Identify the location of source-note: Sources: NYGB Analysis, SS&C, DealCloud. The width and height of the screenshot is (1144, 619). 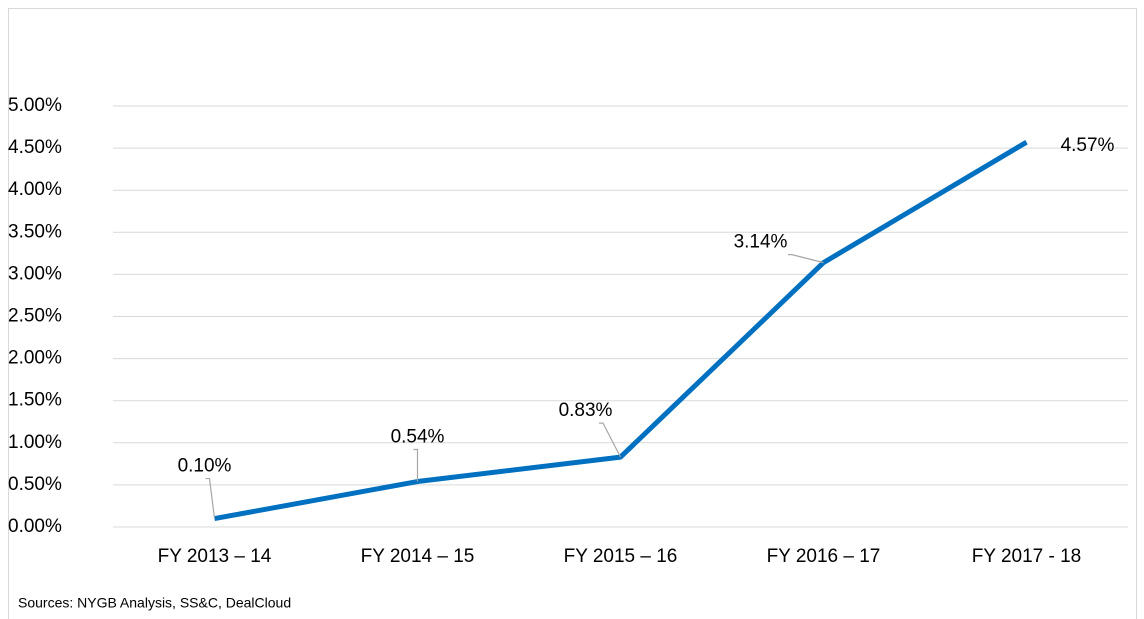
(154, 603).